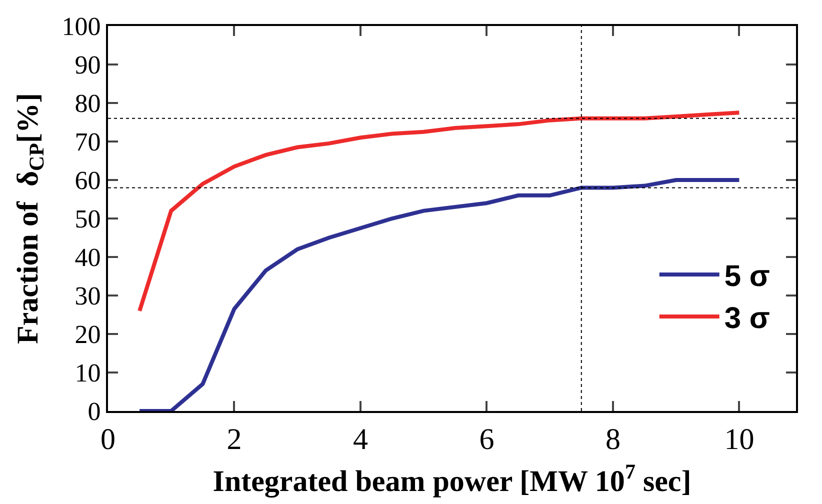 Image resolution: width=822 pixels, height=504 pixels. I want to click on x-tick-label: 4, so click(360, 439).